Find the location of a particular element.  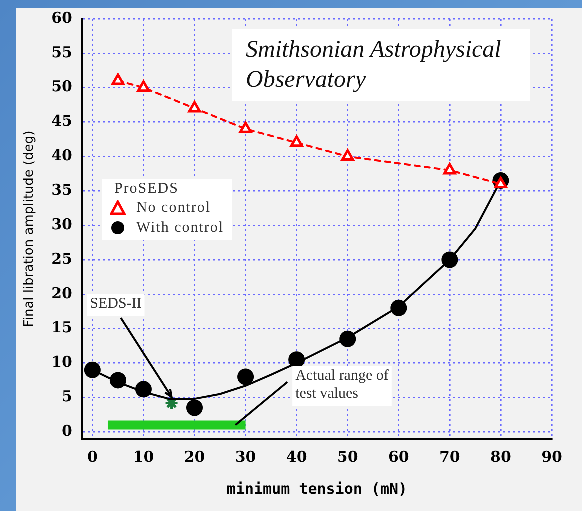

x-tick-label: 20 is located at coordinates (195, 457).